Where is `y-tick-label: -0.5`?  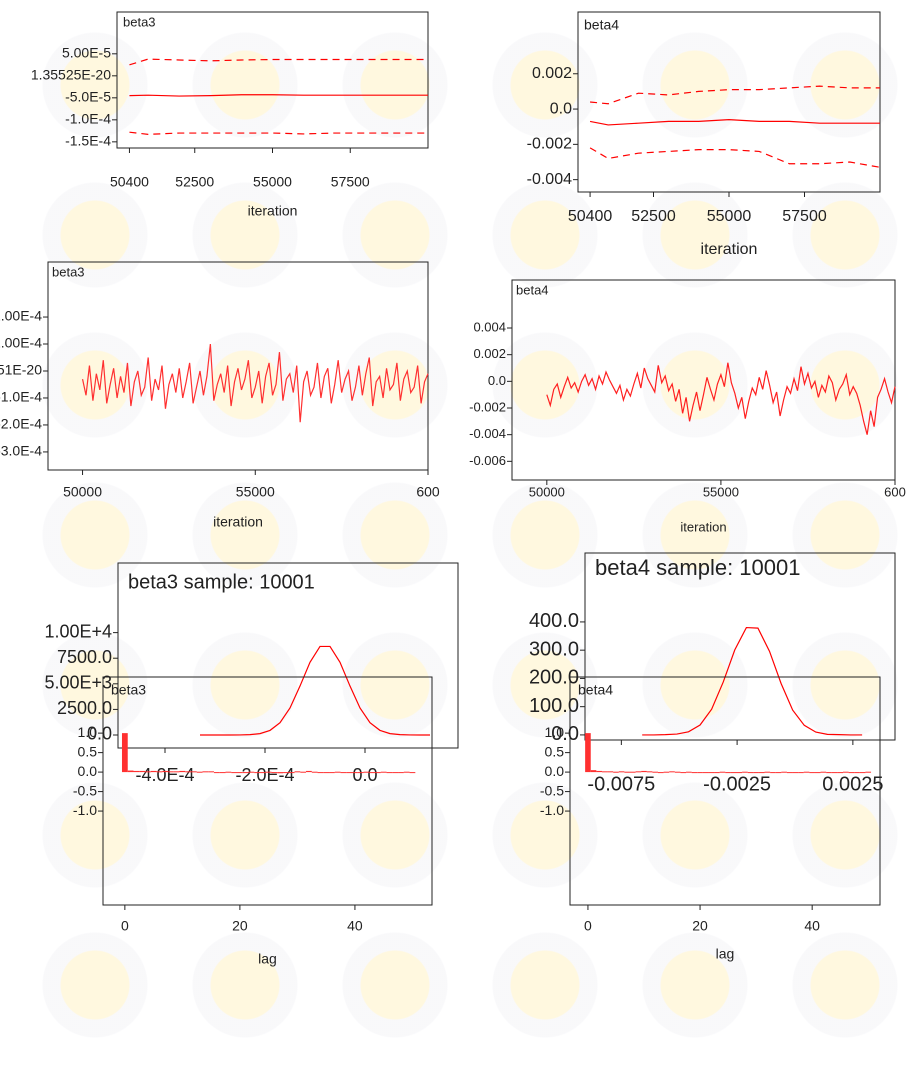
y-tick-label: -0.5 is located at coordinates (85, 790).